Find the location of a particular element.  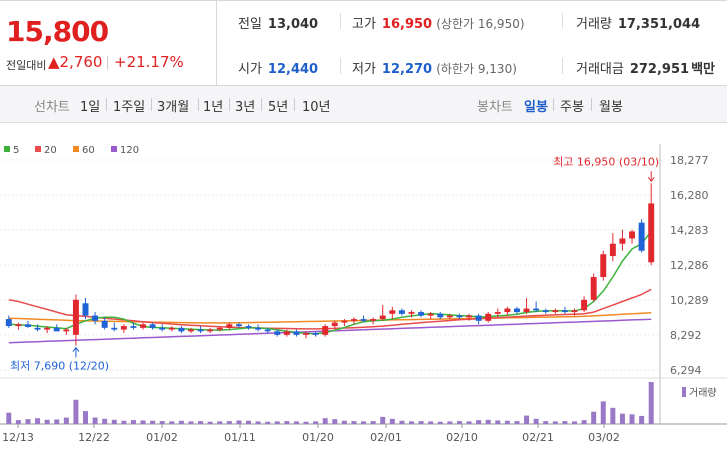

stat-amount: 거래대금 272,951 백만 is located at coordinates (645, 67).